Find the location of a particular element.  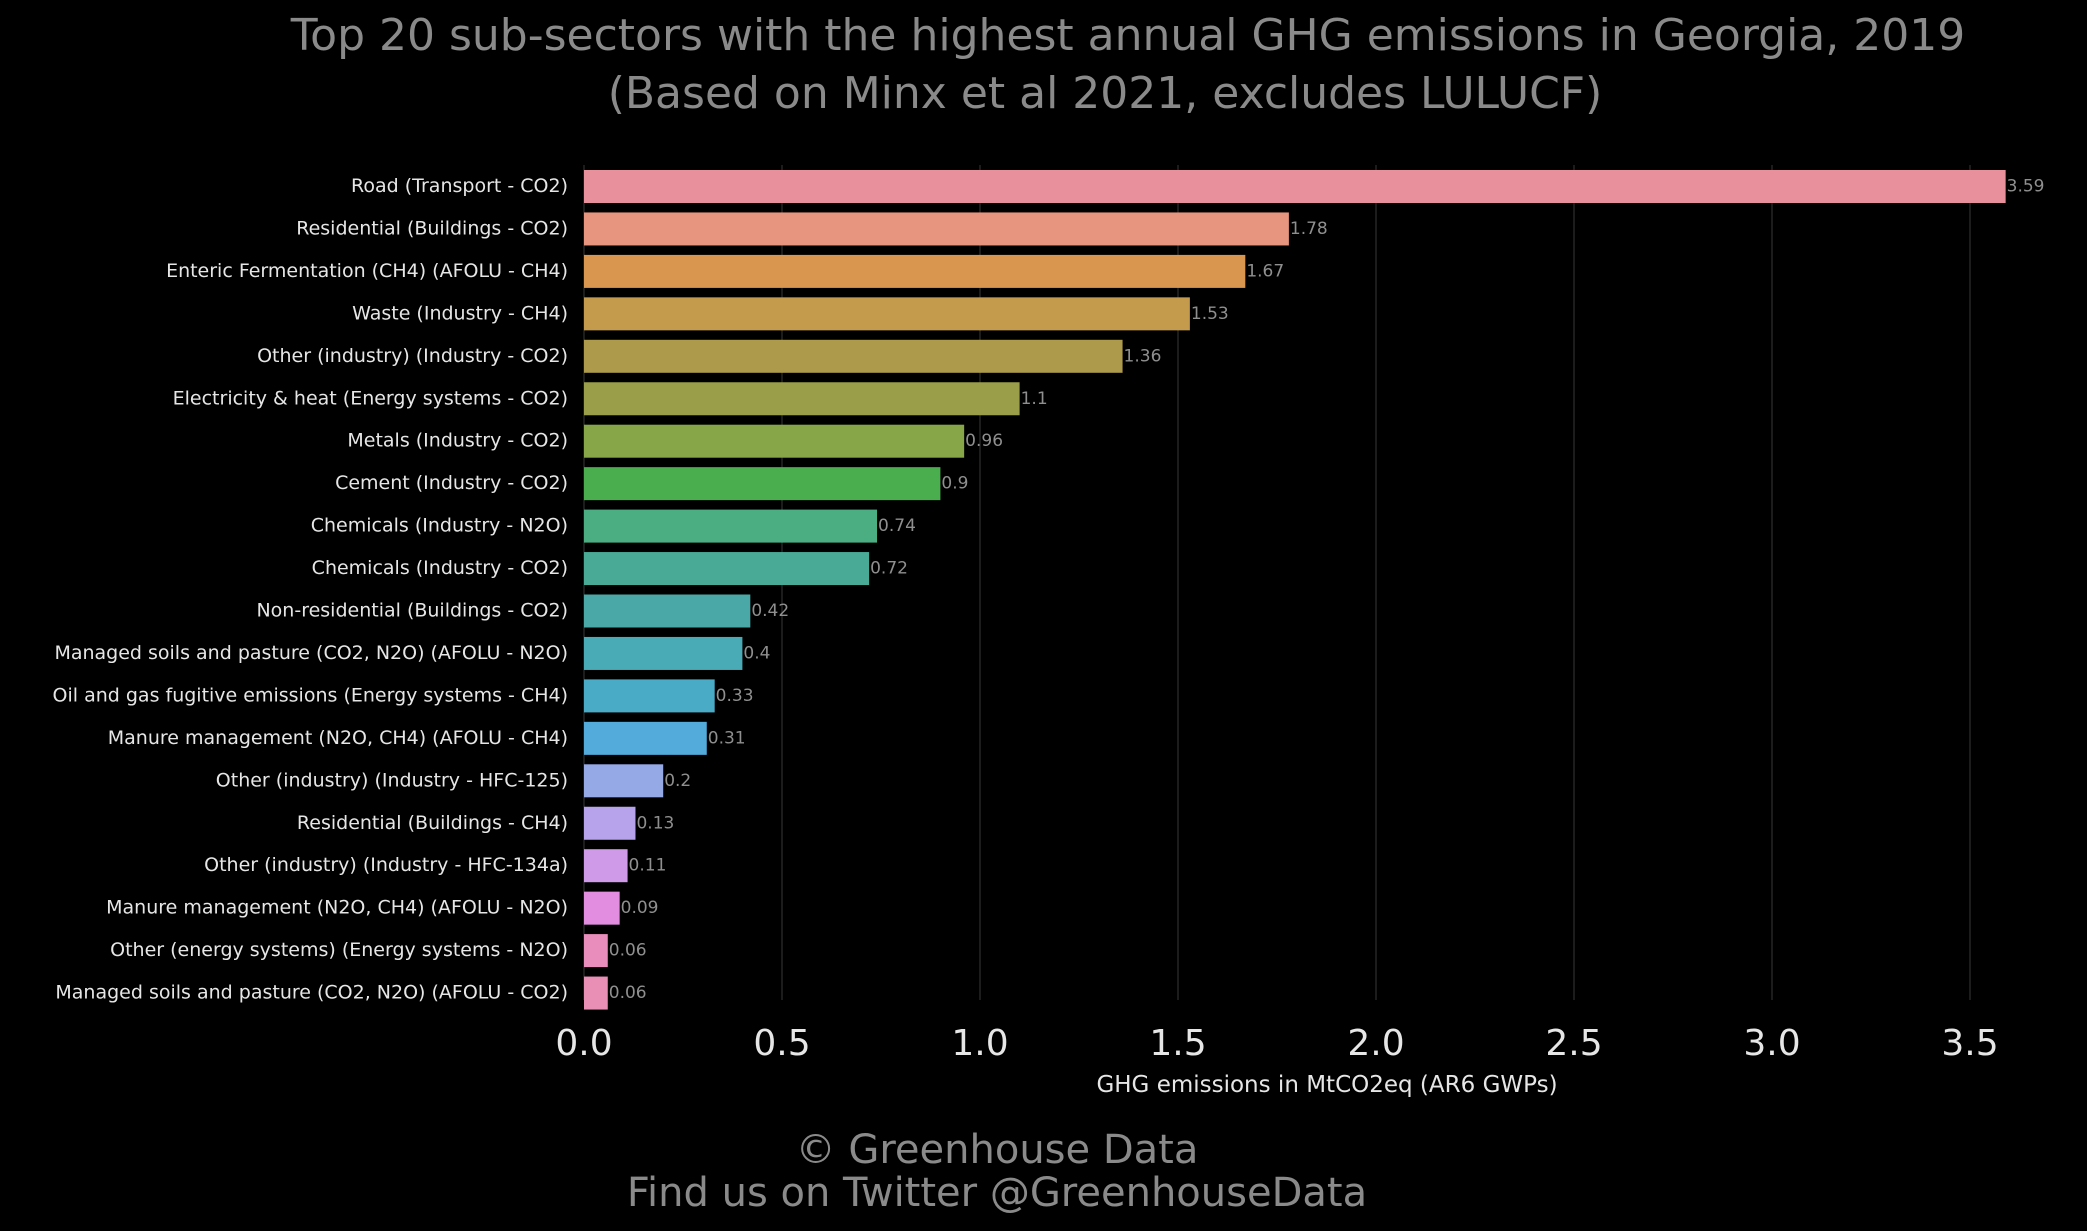

category-label: Chemicals (Industry - CO2) is located at coordinates (440, 568).